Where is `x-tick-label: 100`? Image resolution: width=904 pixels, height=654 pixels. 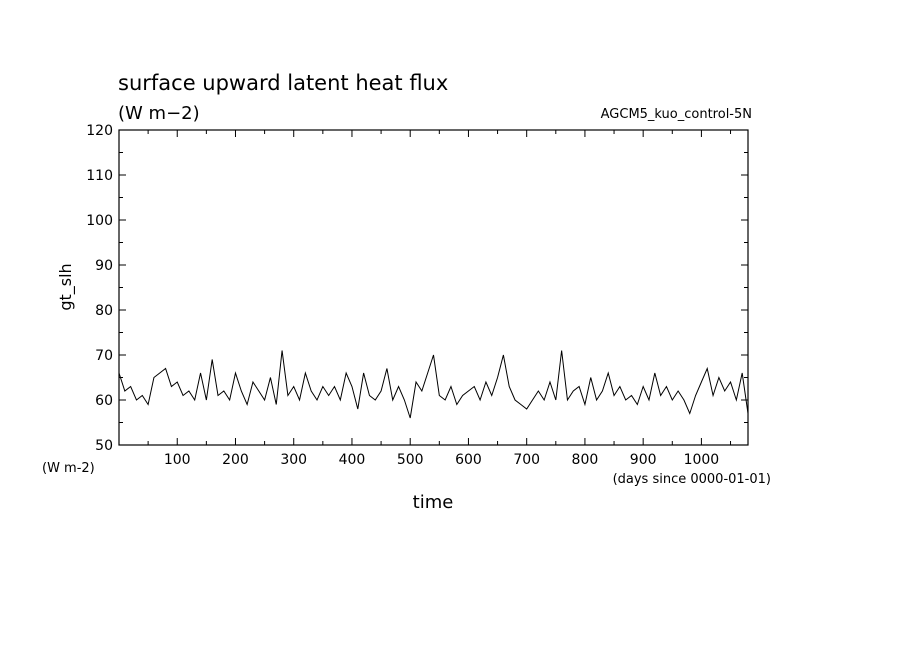
x-tick-label: 100 is located at coordinates (177, 460).